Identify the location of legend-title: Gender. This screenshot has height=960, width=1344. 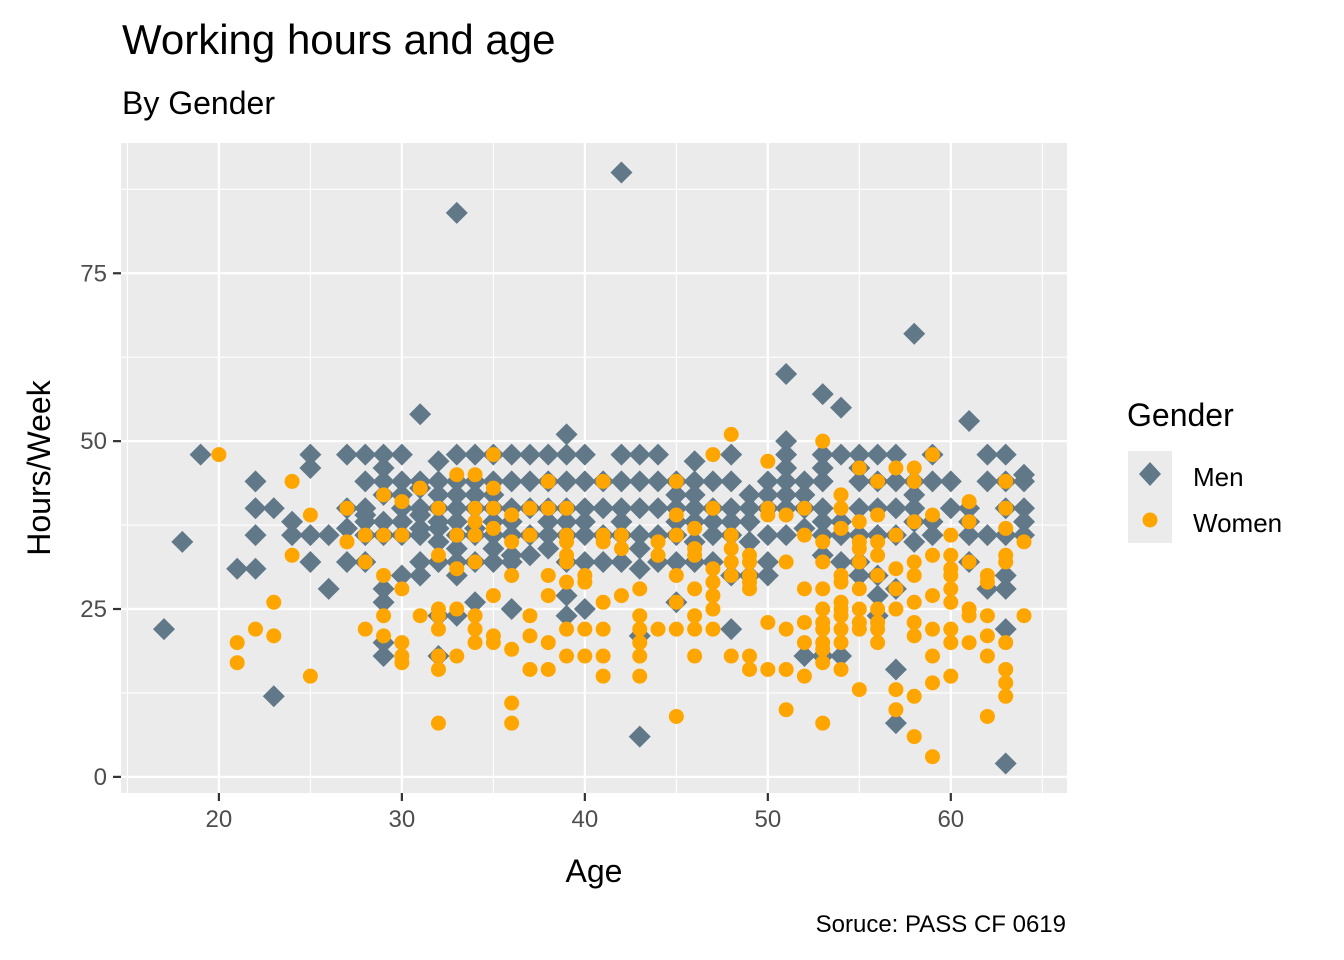
(1180, 415).